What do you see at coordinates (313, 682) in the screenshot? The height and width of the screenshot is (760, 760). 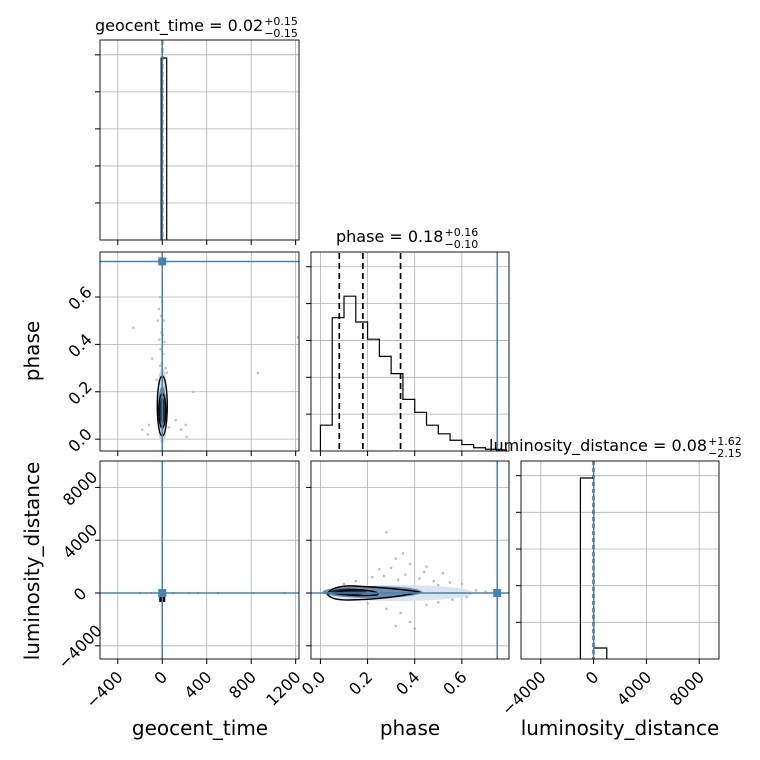 I see `x-tick-label: 0.0` at bounding box center [313, 682].